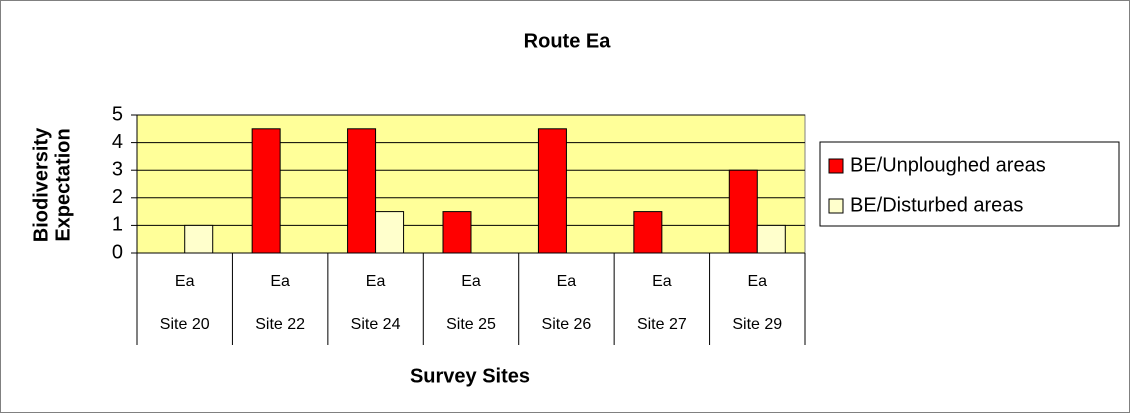 This screenshot has width=1131, height=414. What do you see at coordinates (117, 114) in the screenshot?
I see `y-tick-label: 5` at bounding box center [117, 114].